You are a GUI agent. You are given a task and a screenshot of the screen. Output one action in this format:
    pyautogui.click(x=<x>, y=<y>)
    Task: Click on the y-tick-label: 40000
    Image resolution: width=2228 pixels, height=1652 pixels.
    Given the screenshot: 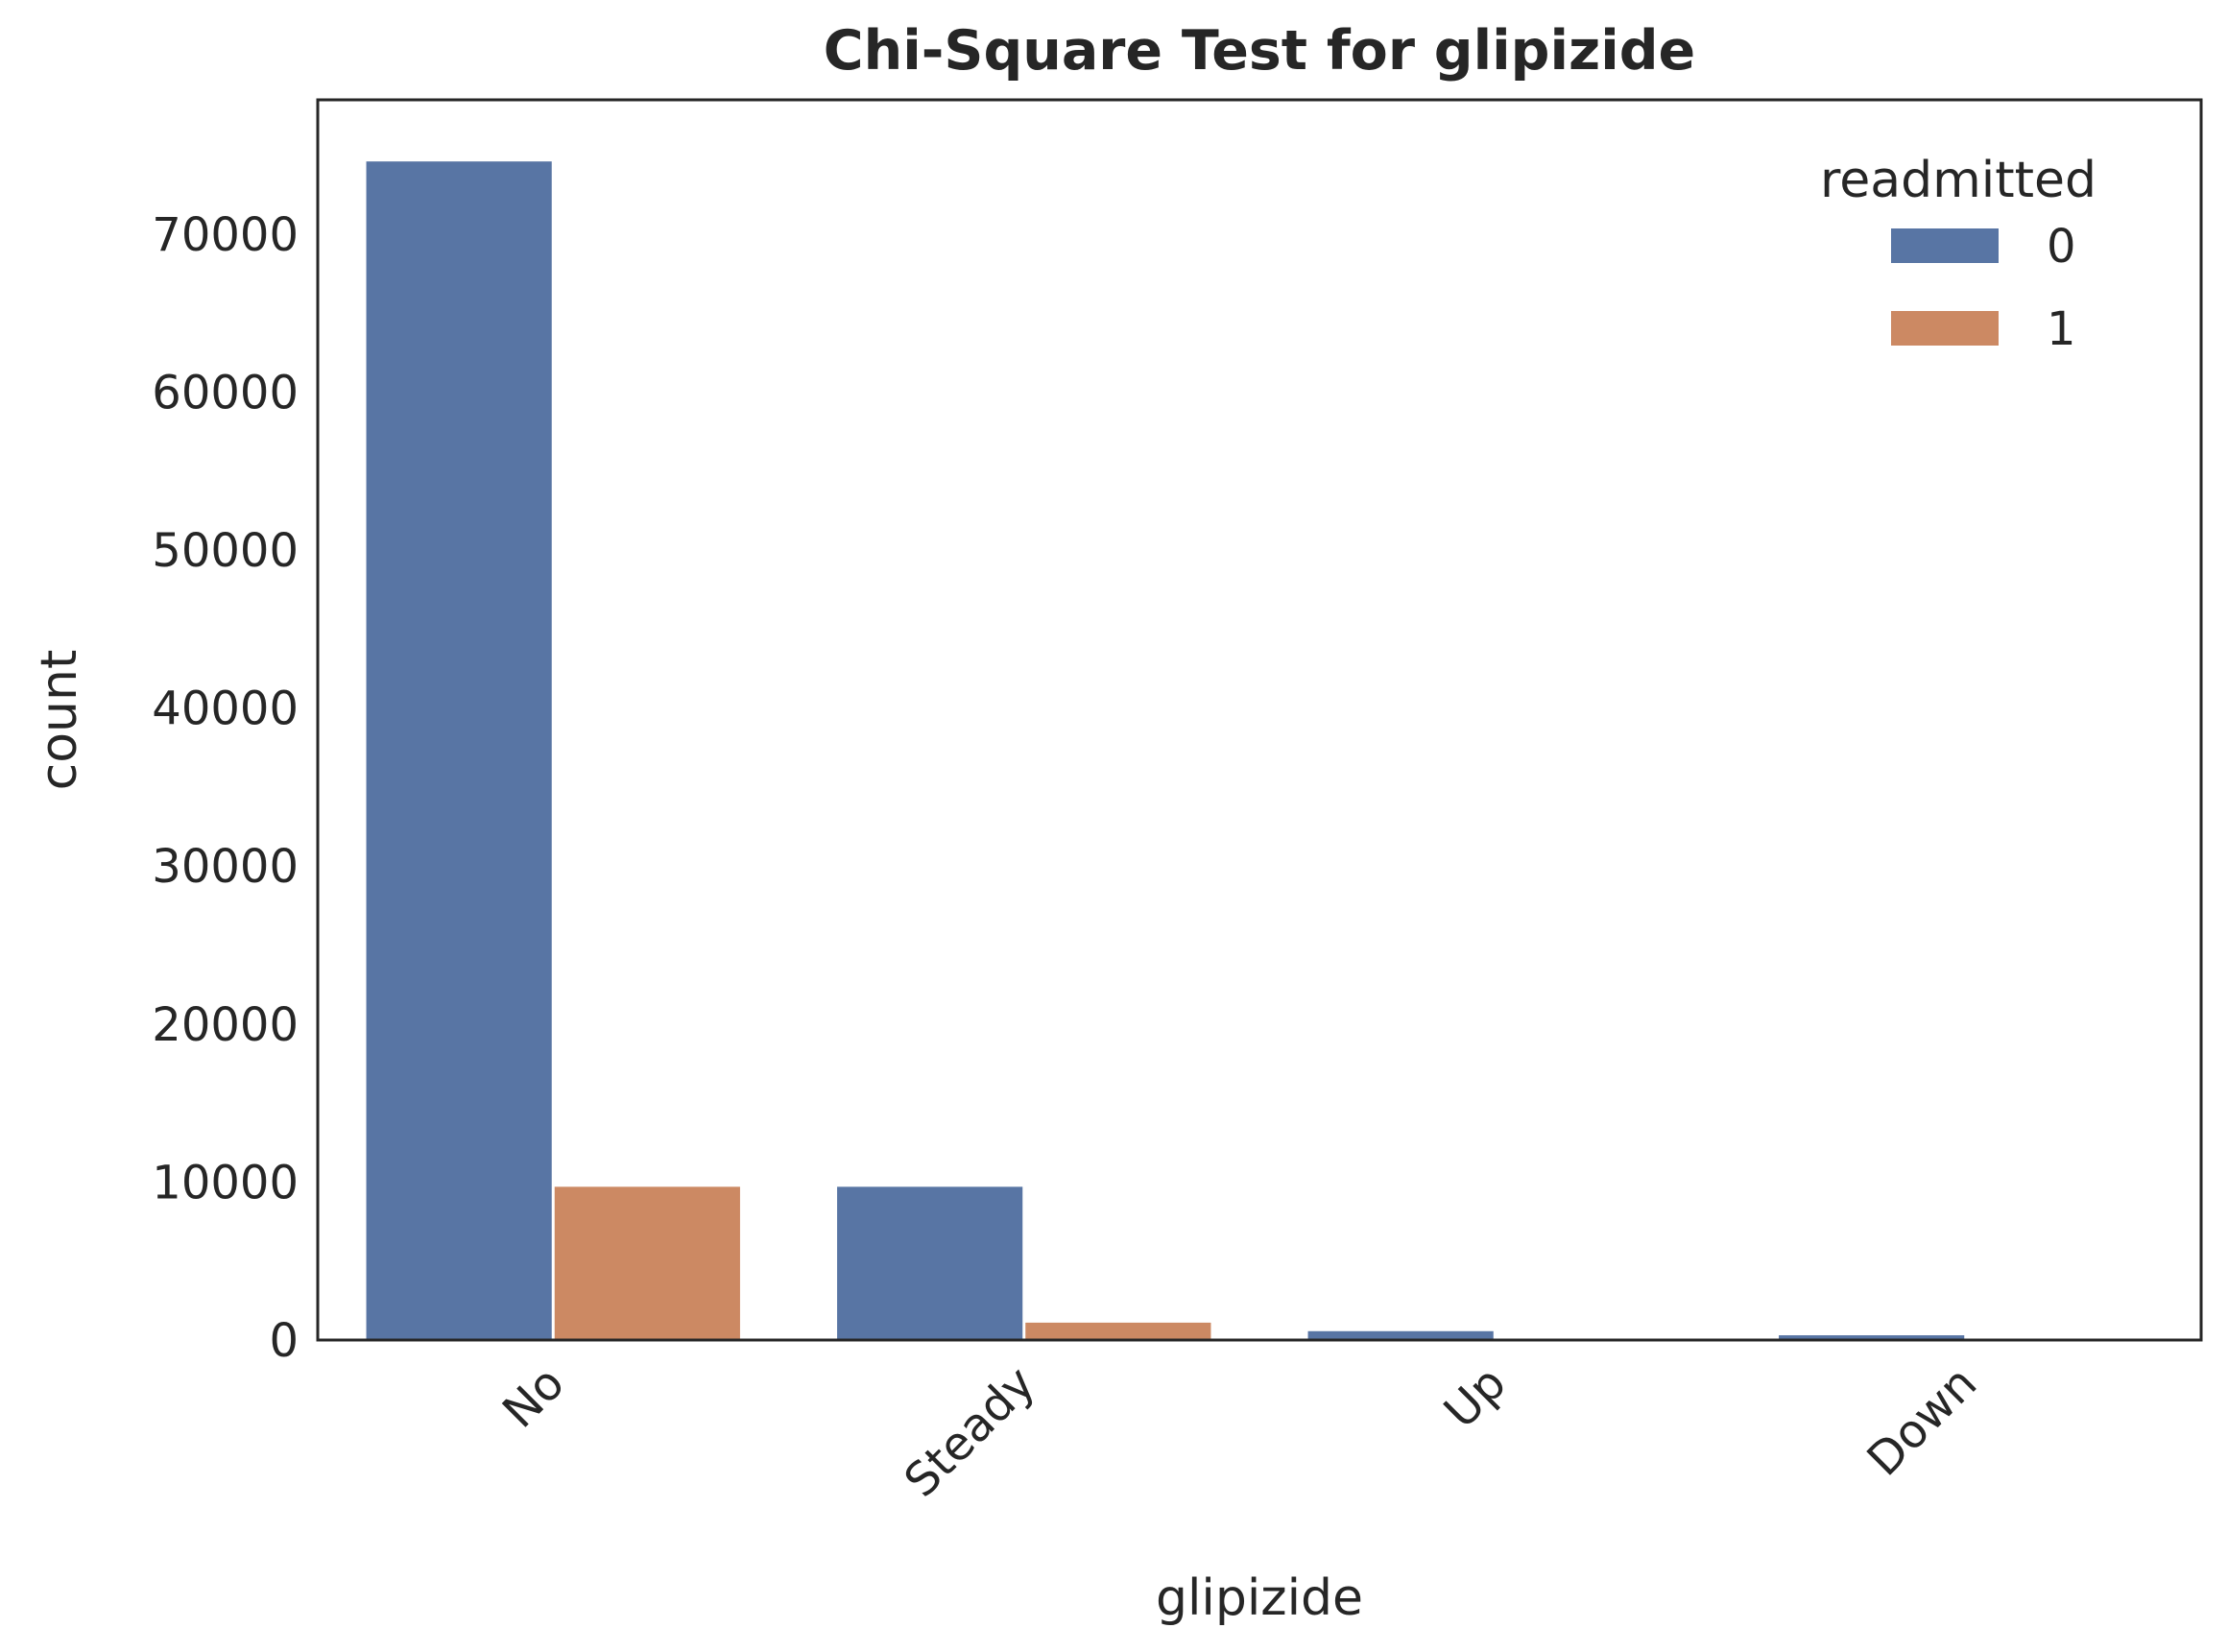 What is the action you would take?
    pyautogui.click(x=225, y=709)
    